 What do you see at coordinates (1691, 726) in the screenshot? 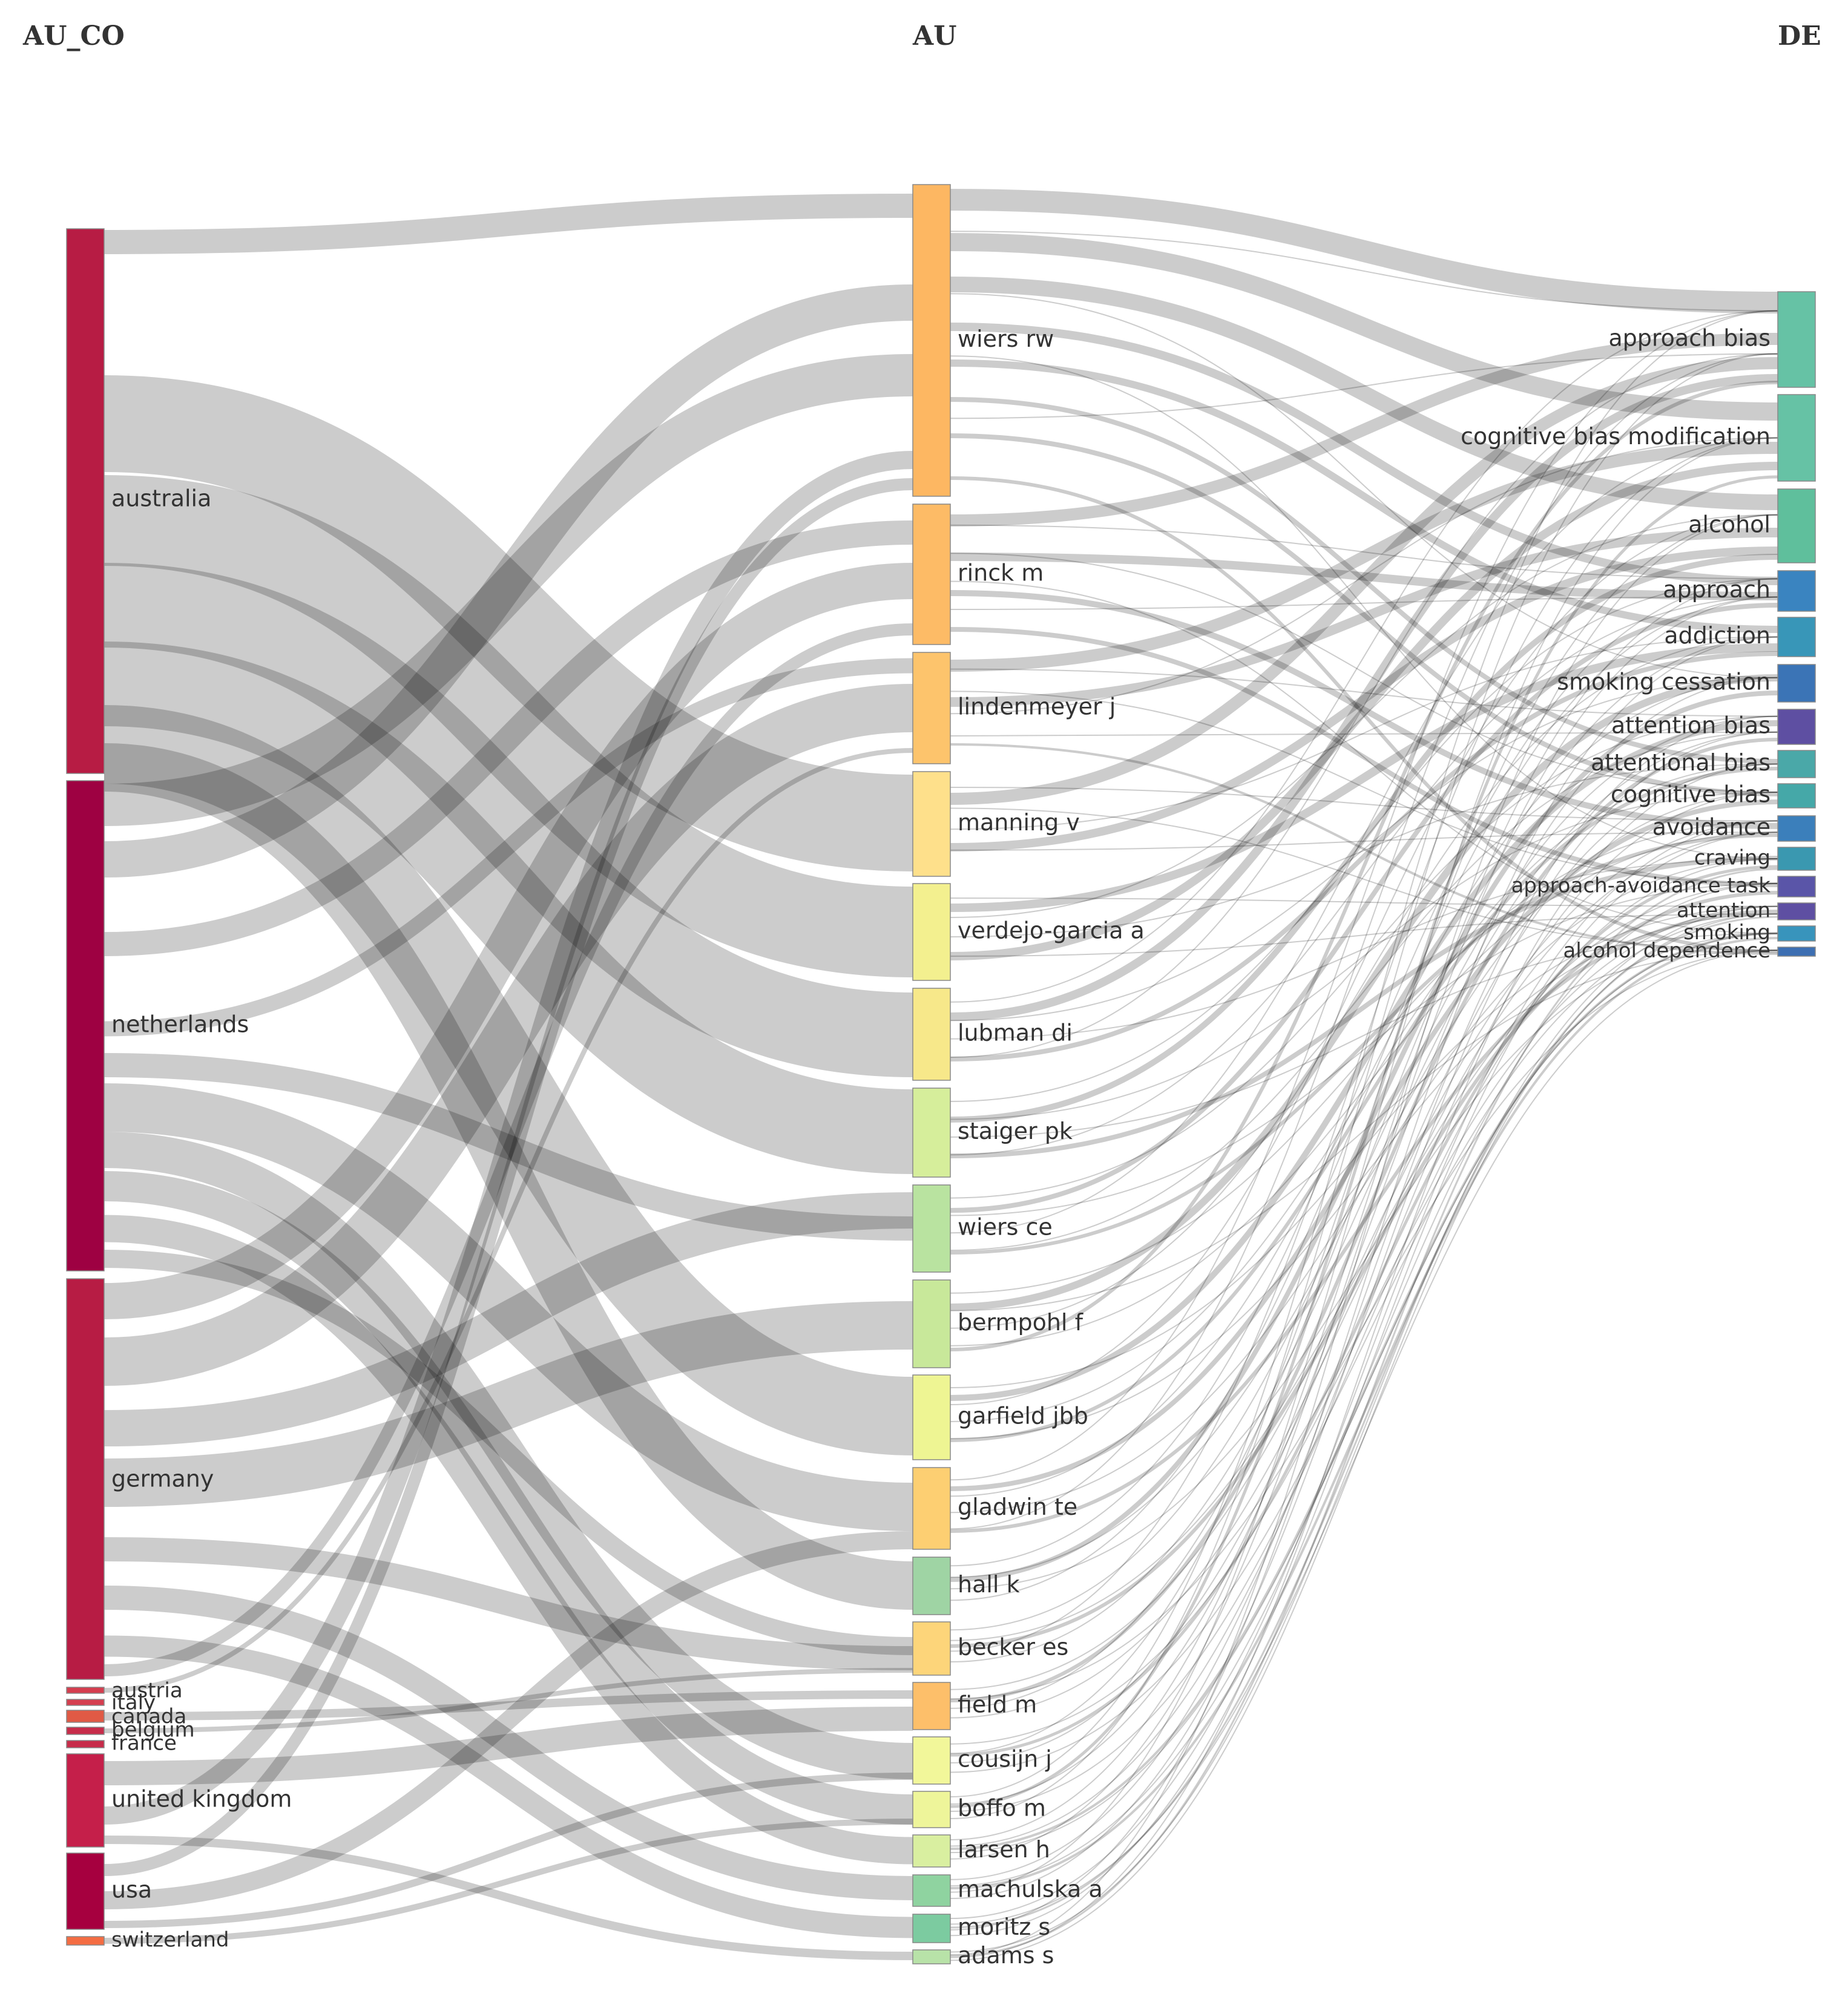
I see `label-attention-bias: attention bias` at bounding box center [1691, 726].